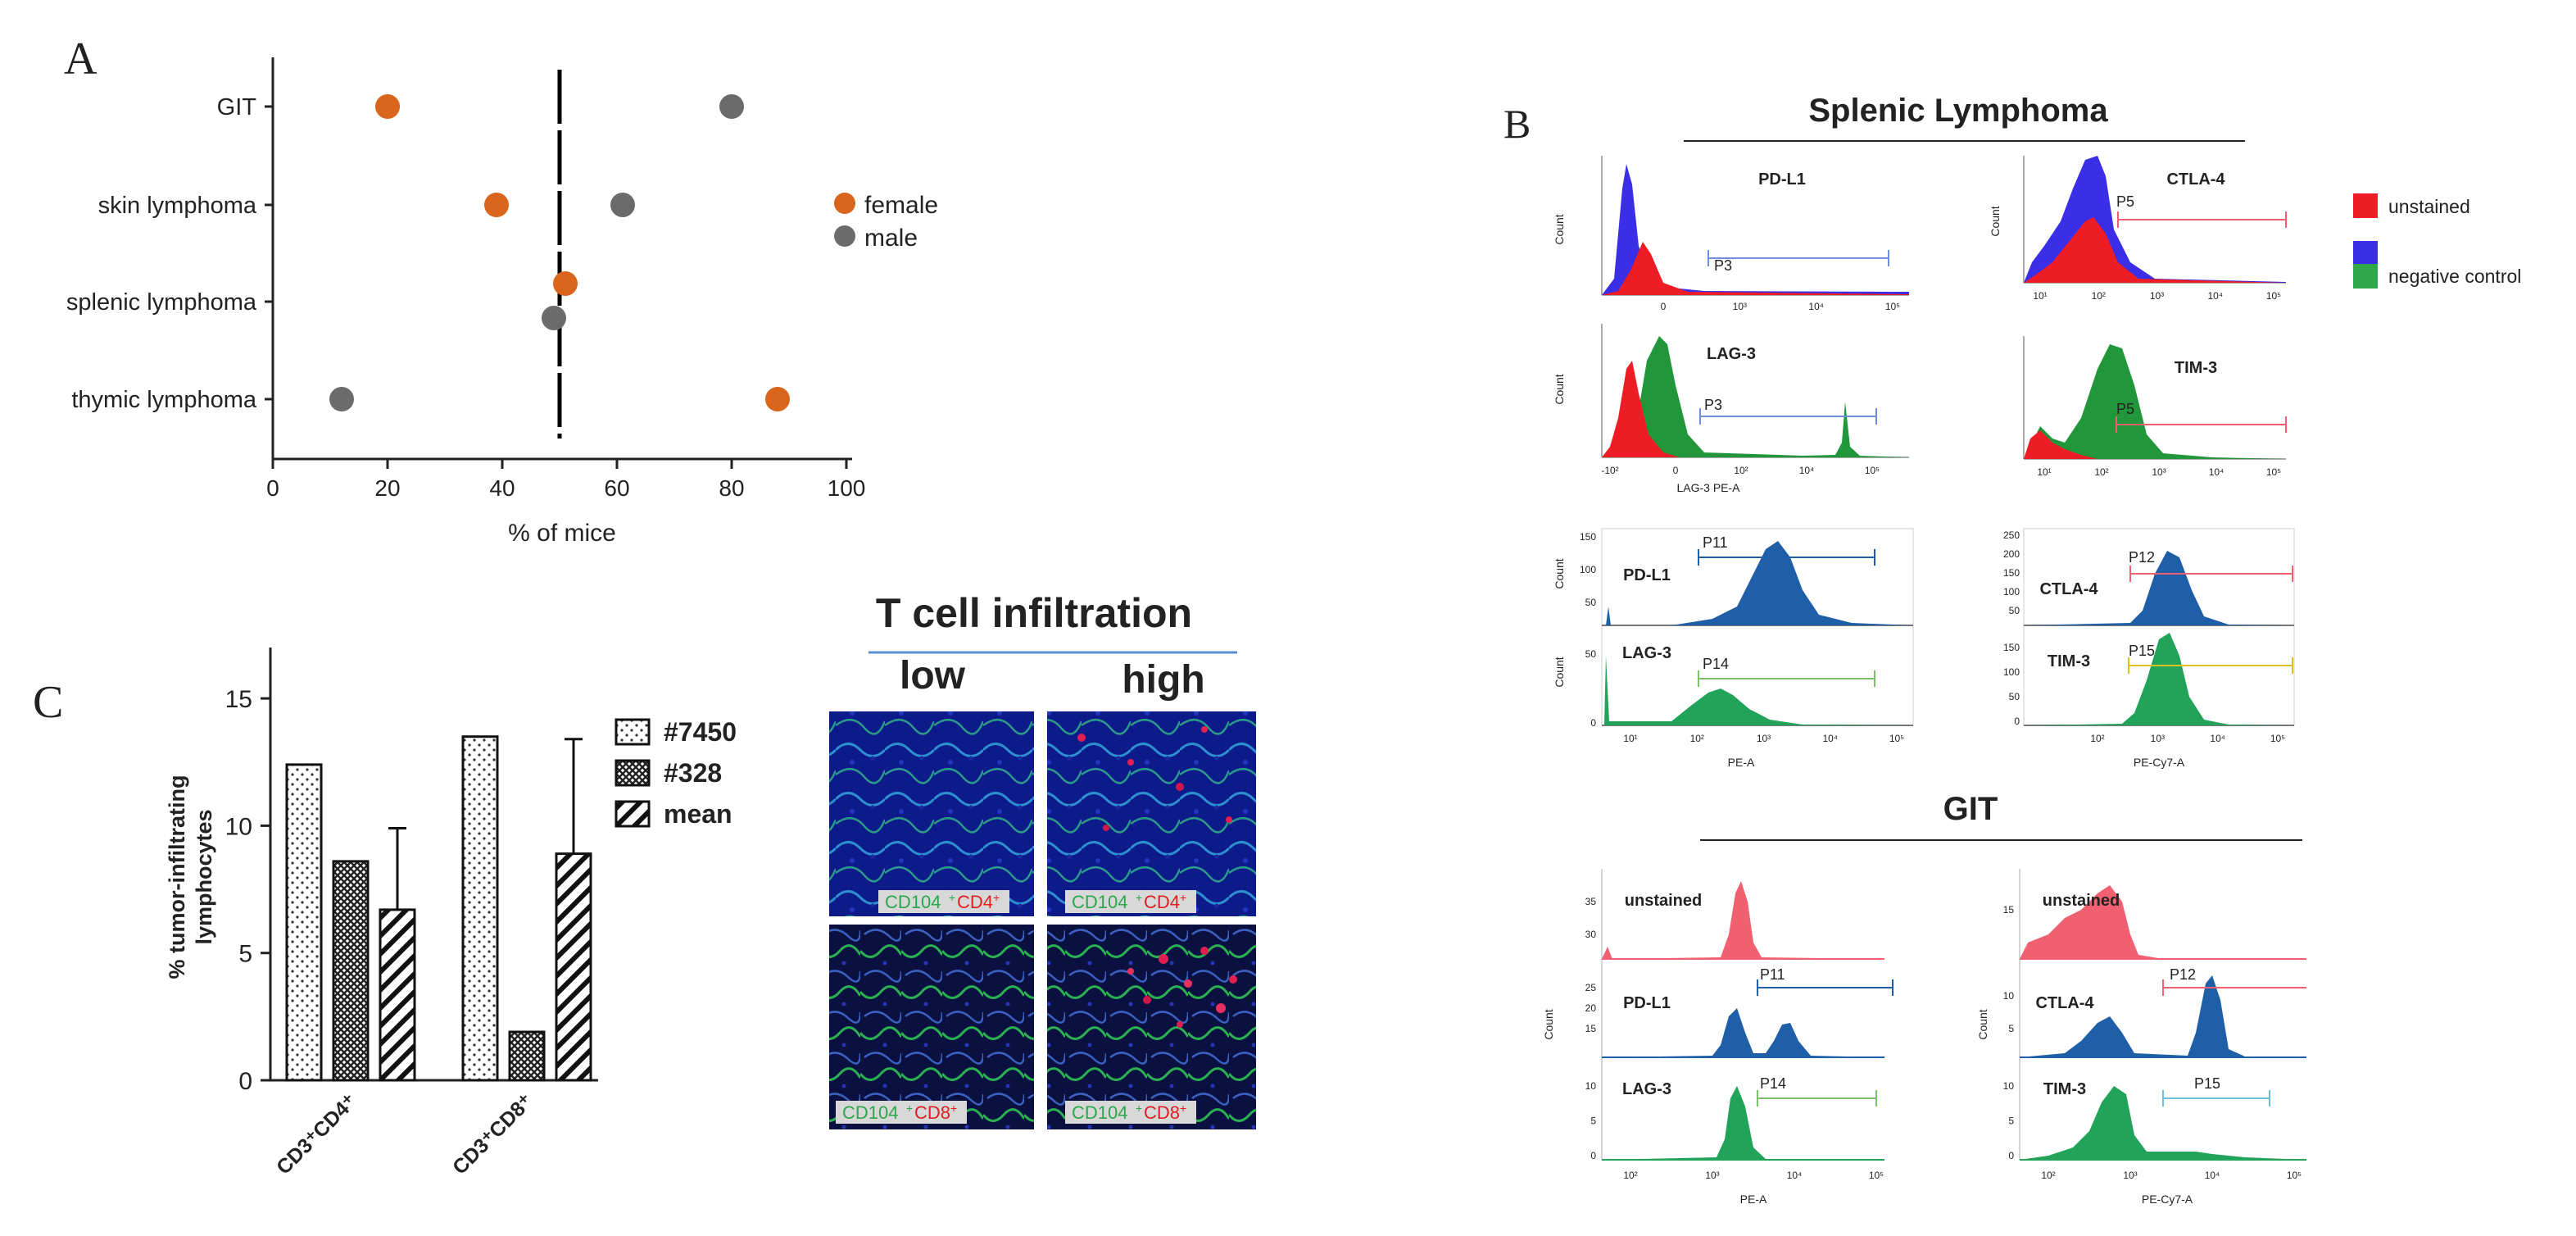 This screenshot has height=1236, width=2576. What do you see at coordinates (502, 488) in the screenshot?
I see `x-tick-label: 40` at bounding box center [502, 488].